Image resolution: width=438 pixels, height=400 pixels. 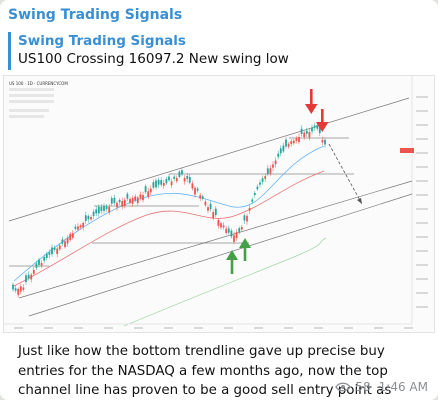 I want to click on reply-title: Swing Trading Signals, so click(x=102, y=41).